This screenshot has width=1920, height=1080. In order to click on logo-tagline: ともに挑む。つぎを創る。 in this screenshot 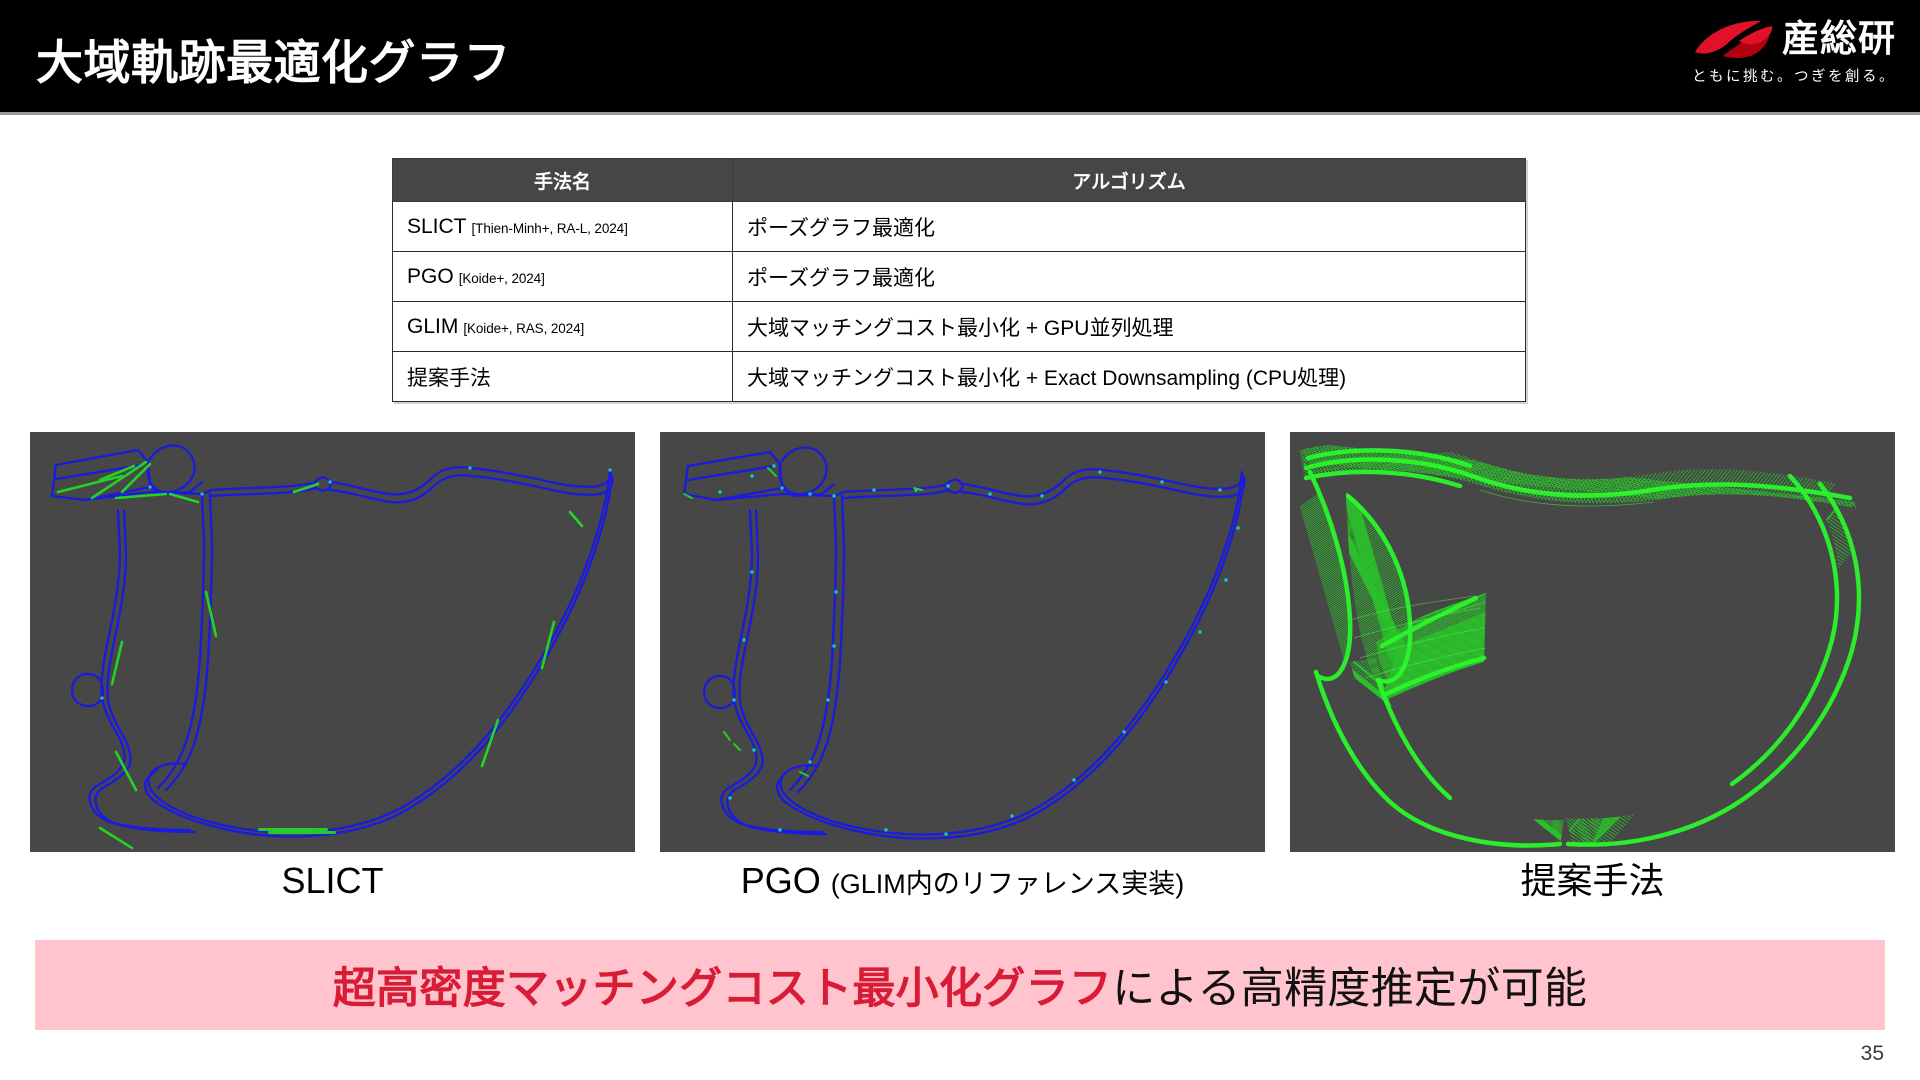, I will do `click(1794, 77)`.